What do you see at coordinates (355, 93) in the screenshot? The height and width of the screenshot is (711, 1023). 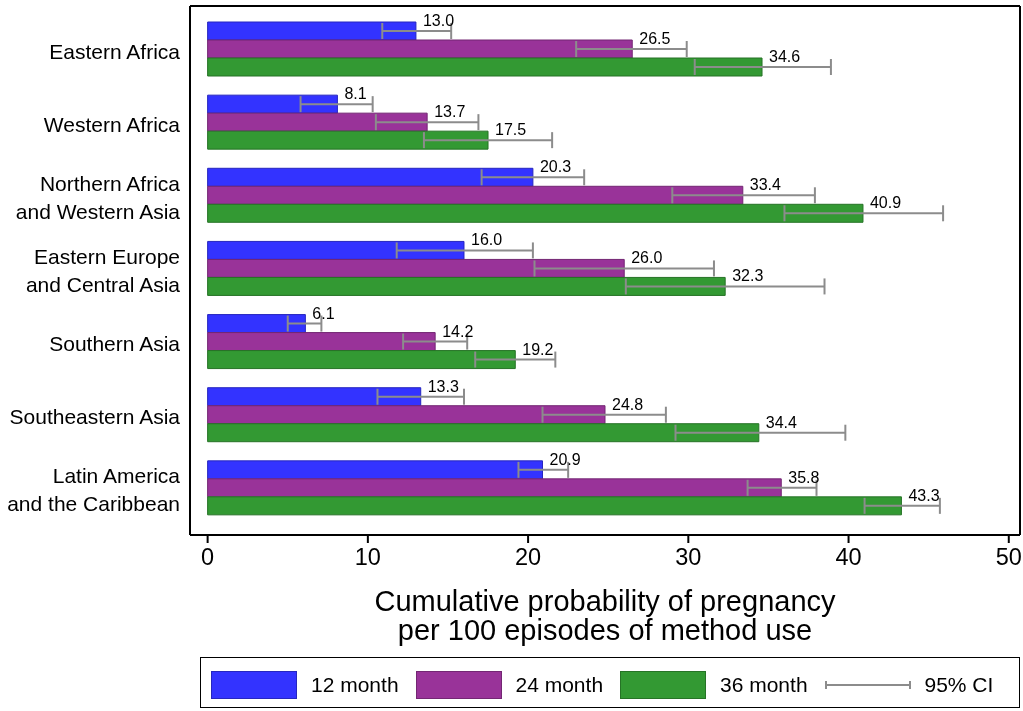 I see `data-label: 8.1` at bounding box center [355, 93].